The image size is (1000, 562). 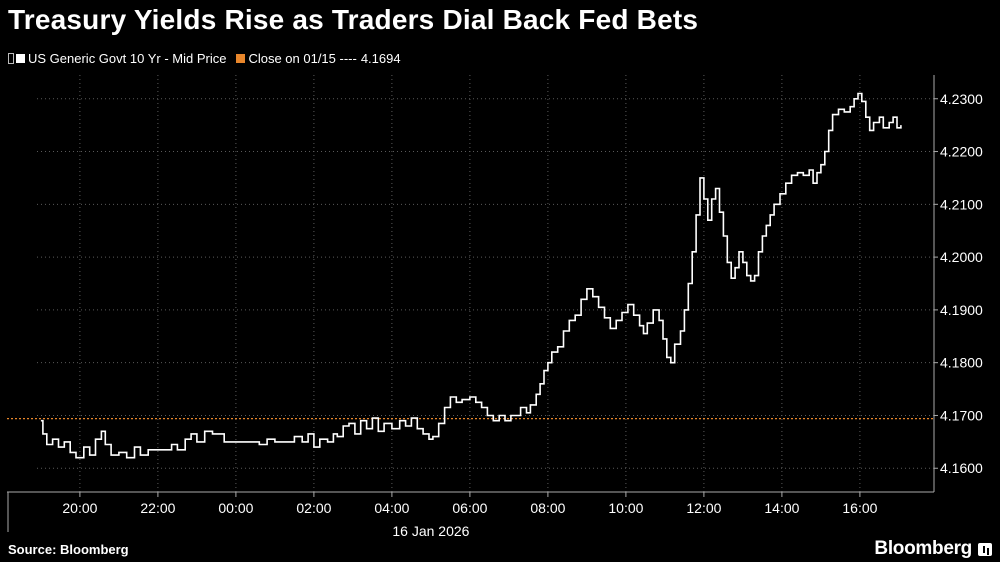 What do you see at coordinates (157, 508) in the screenshot?
I see `x-tick-label: 22:00` at bounding box center [157, 508].